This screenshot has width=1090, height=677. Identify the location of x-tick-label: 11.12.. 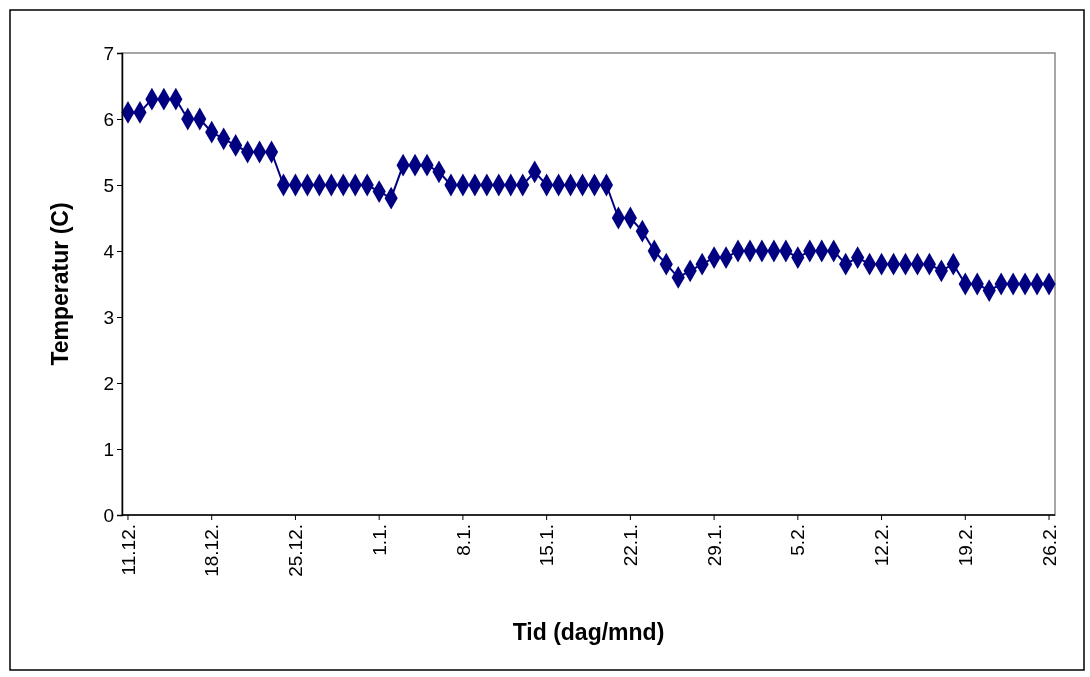
(128, 550).